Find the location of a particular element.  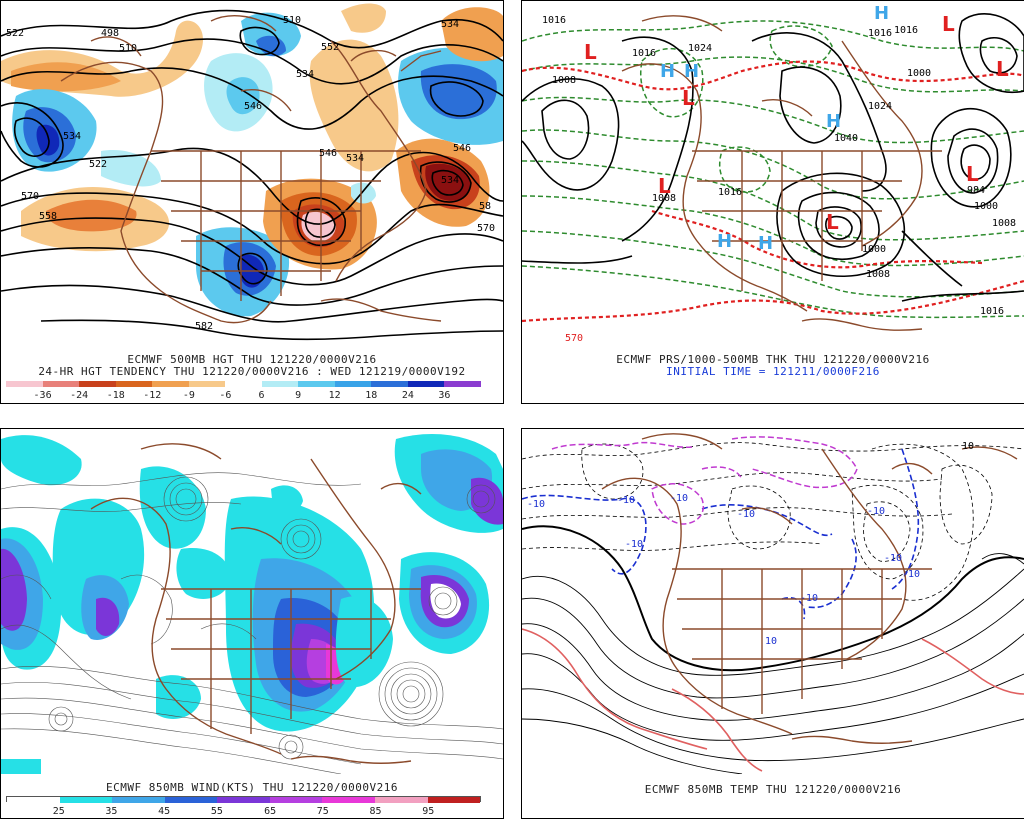

contour-label: 552 is located at coordinates (330, 47).